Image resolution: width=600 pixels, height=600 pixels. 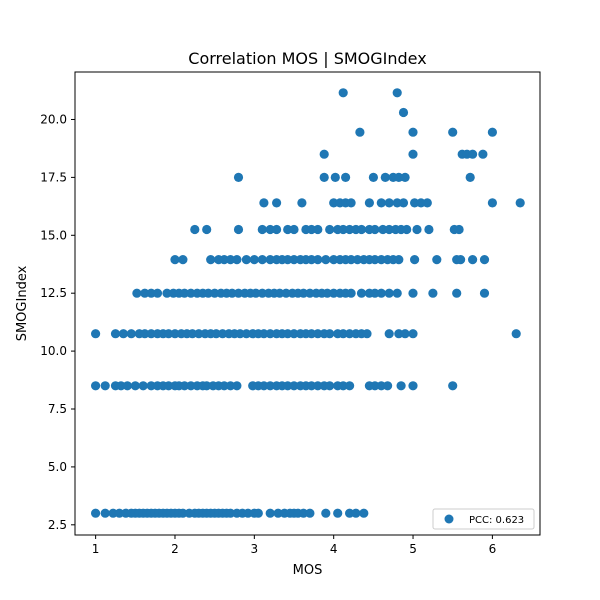 I want to click on x-tick-label: 5, so click(x=413, y=549).